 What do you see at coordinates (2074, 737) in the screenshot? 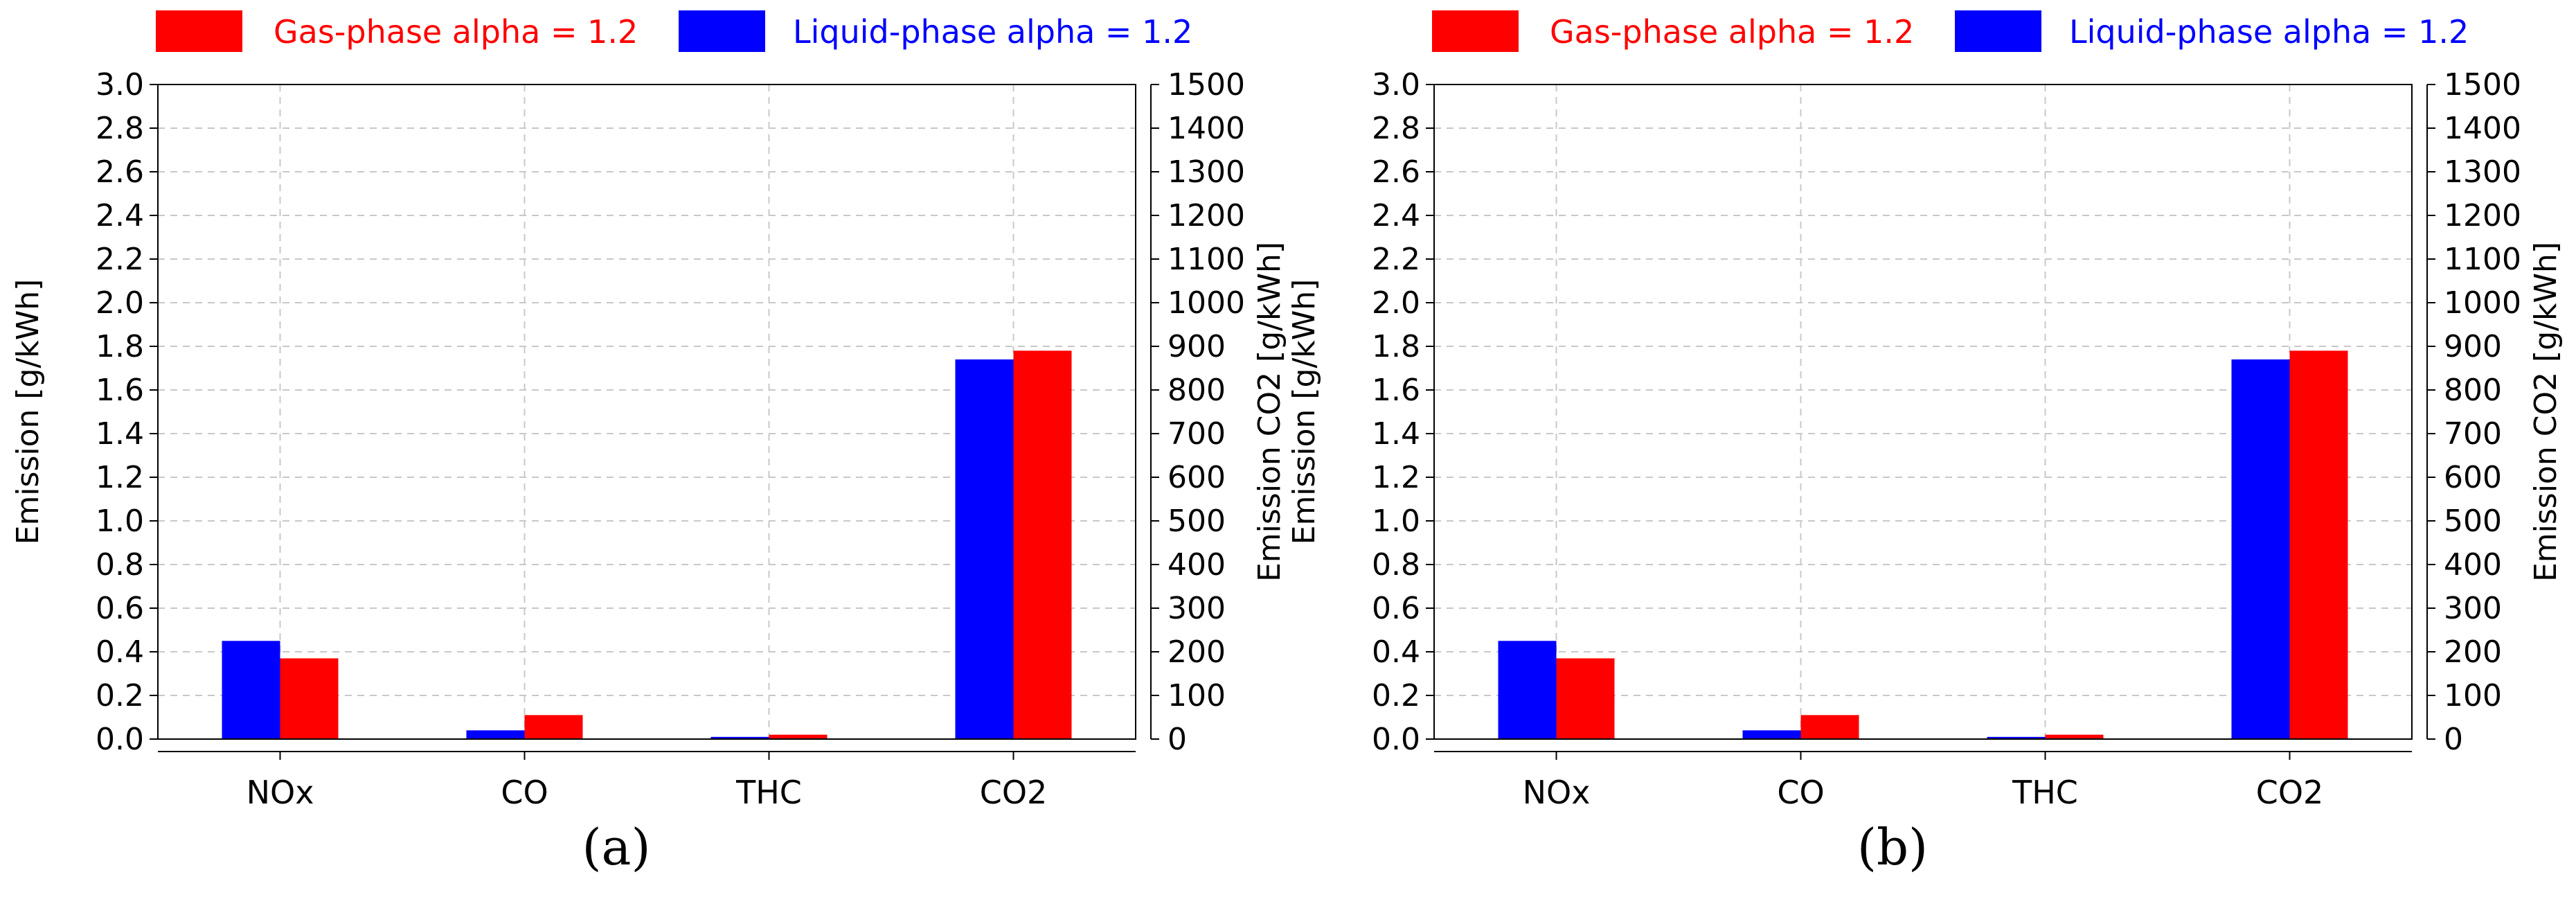
I see `bar-gas-thc` at bounding box center [2074, 737].